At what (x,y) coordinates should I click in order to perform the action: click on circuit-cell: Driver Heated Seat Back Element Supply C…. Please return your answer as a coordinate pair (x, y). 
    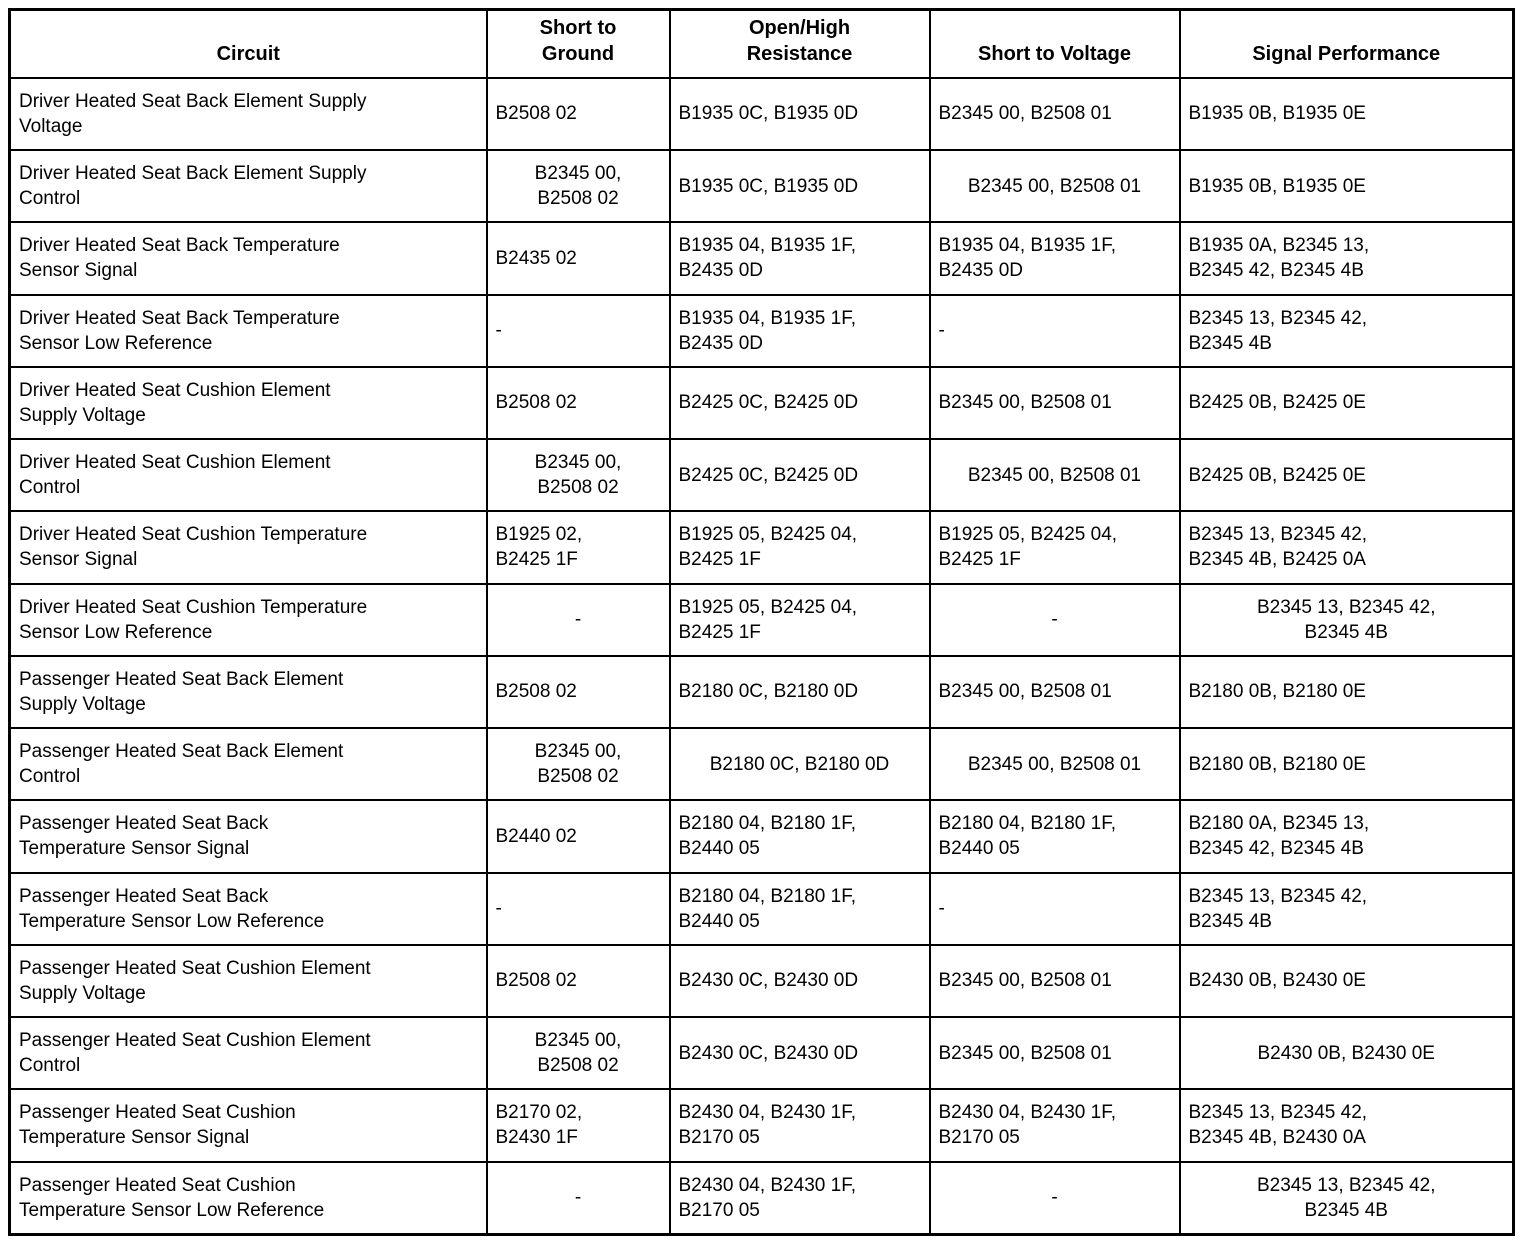
    Looking at the image, I should click on (248, 186).